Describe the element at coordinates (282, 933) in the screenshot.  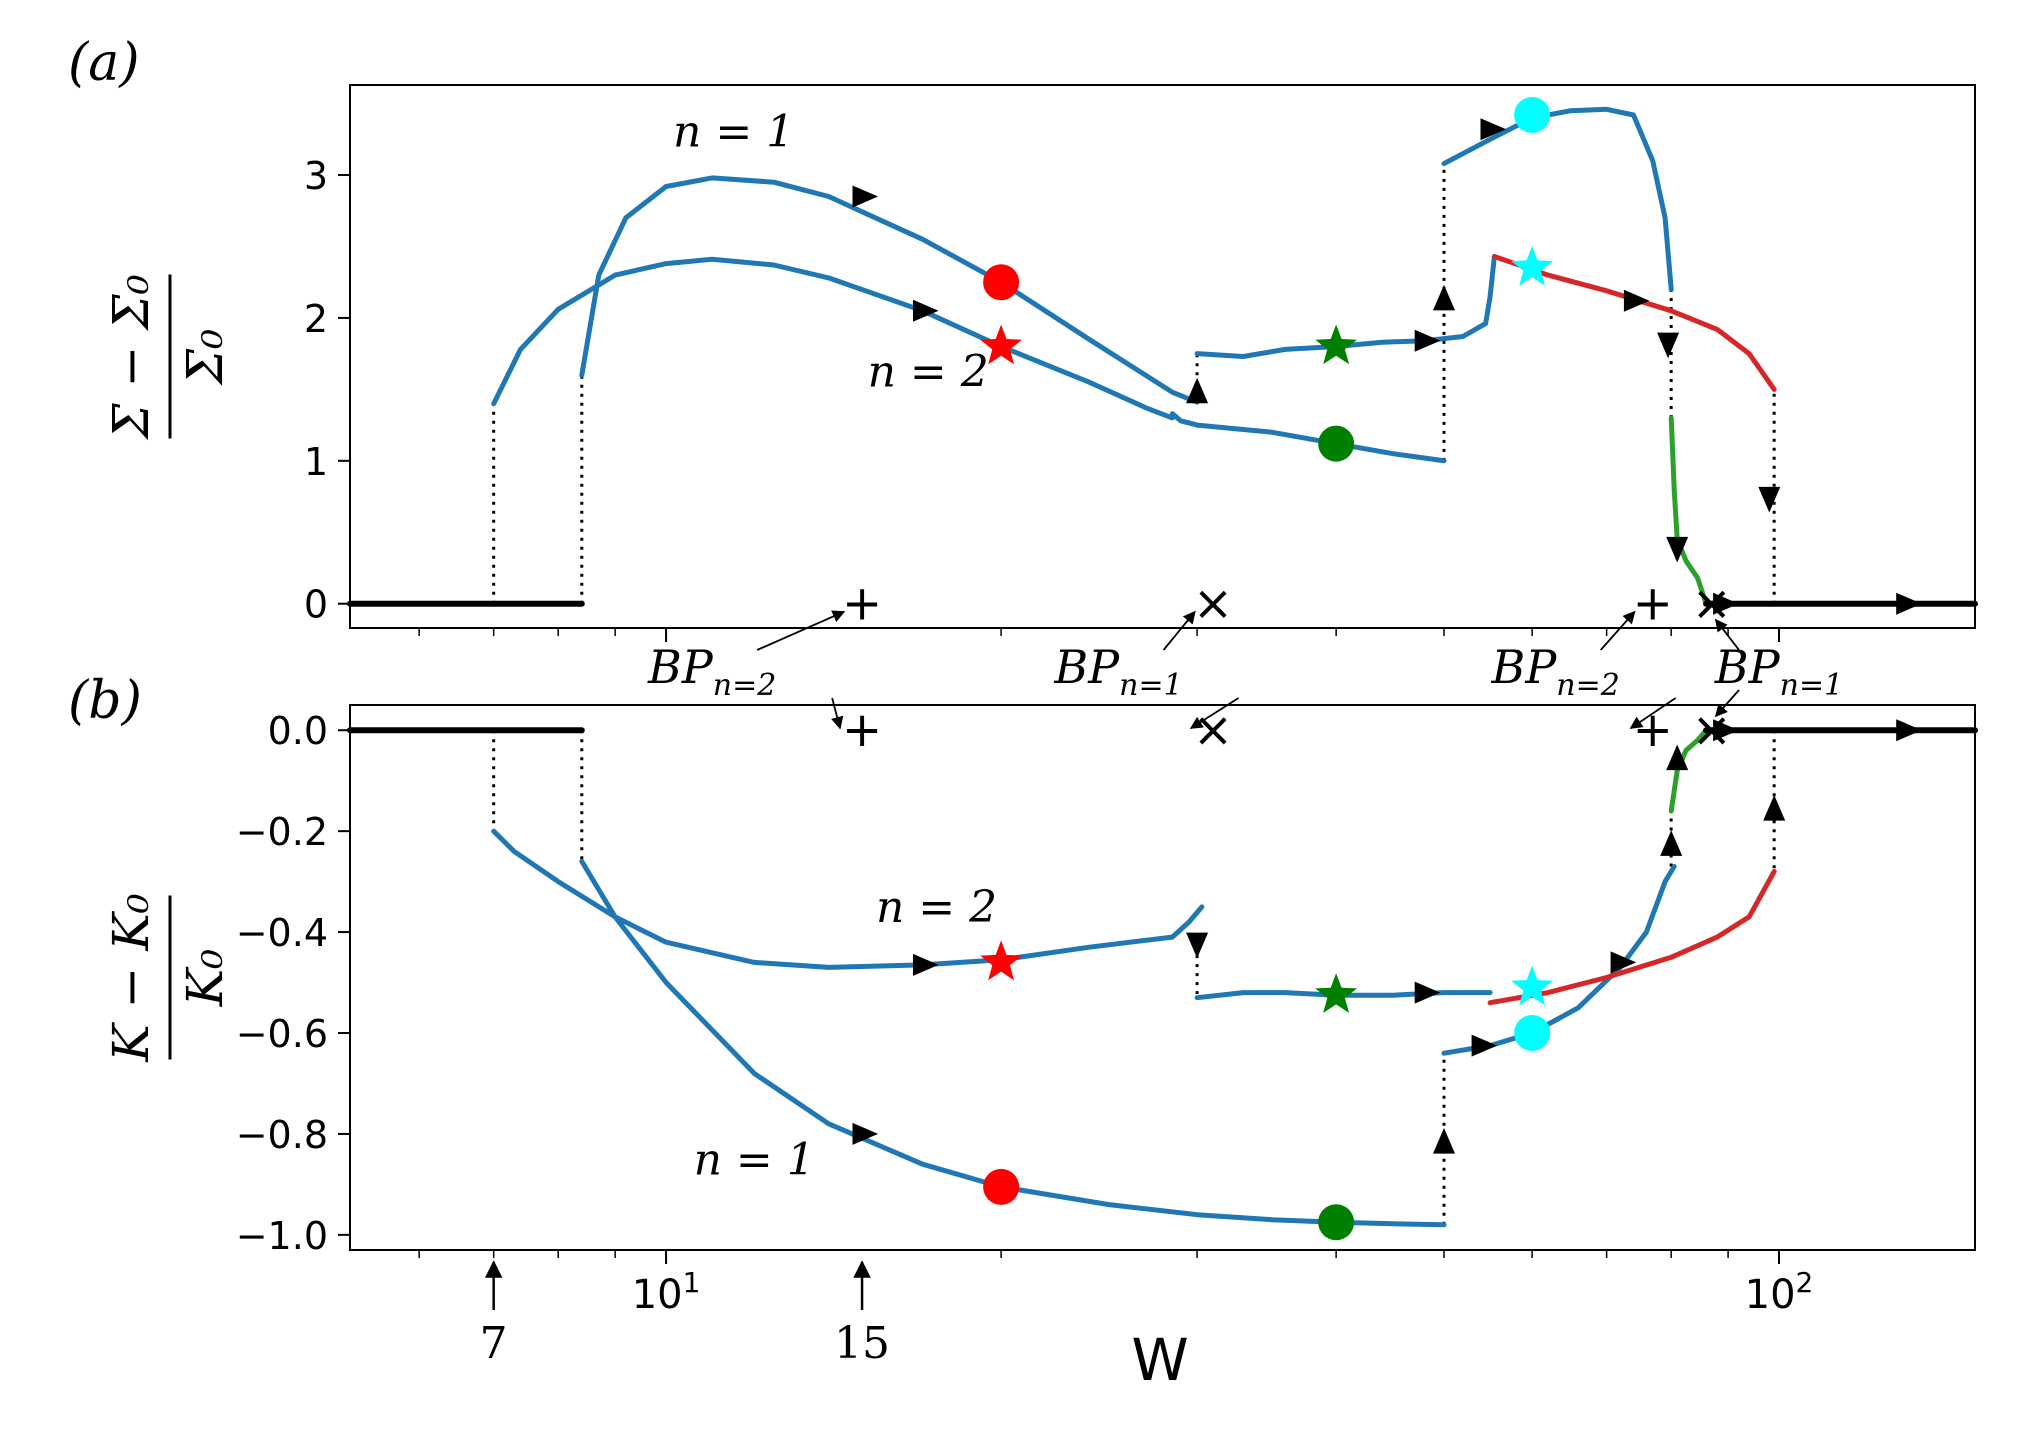
I see `y-tick-label: −0.4` at that location.